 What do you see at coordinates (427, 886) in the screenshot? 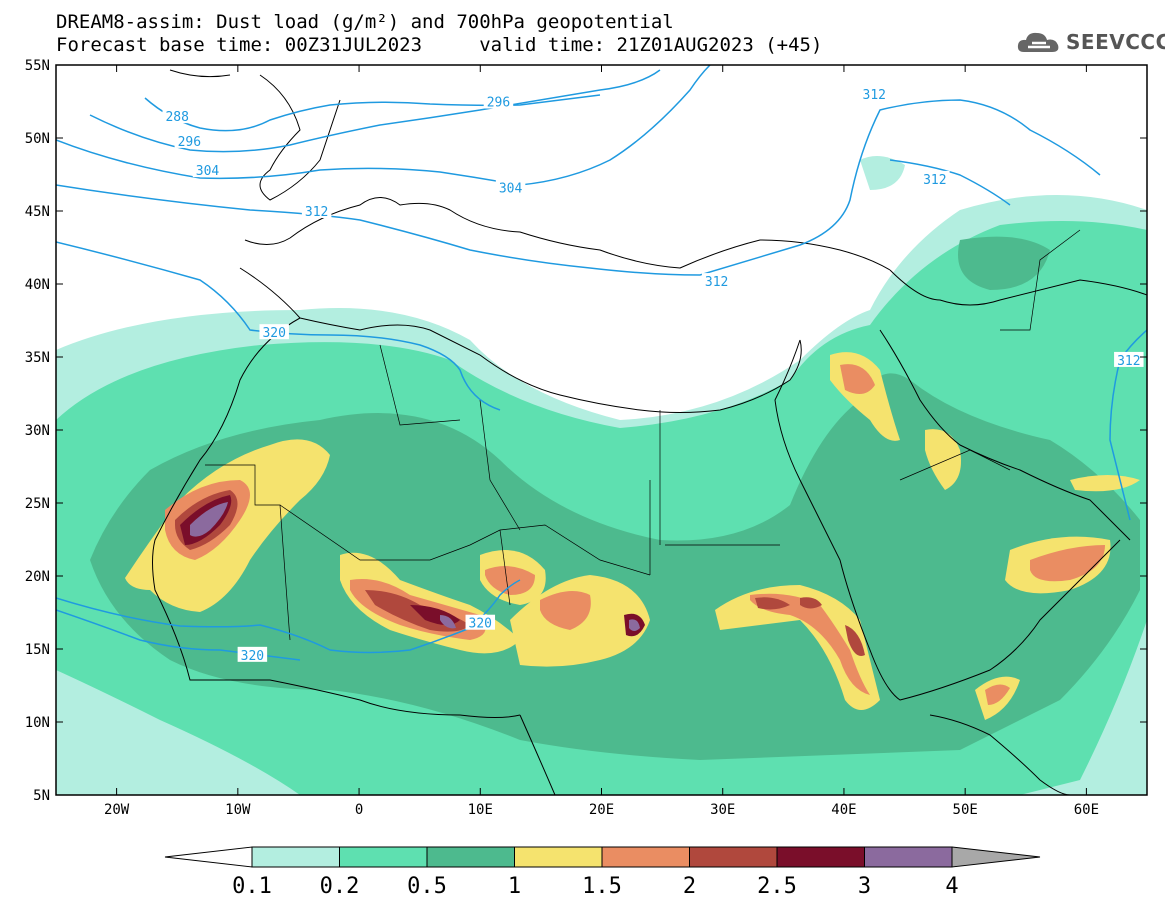
I see `colorbar-label: 0.5` at bounding box center [427, 886].